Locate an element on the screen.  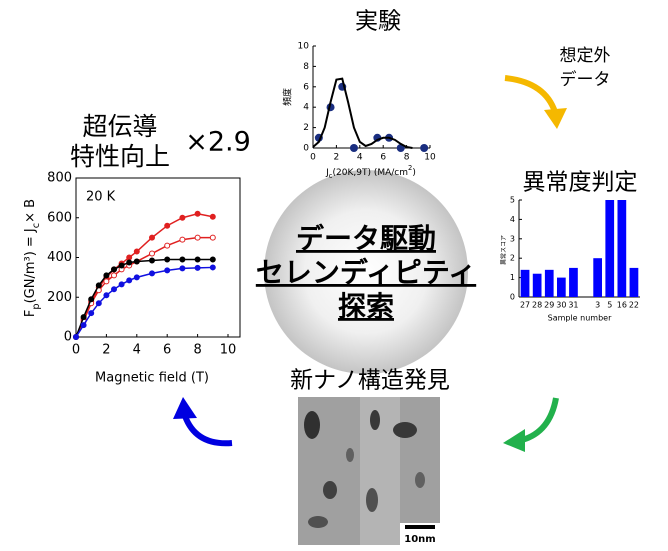
y-tick-label: 0 is located at coordinates (68, 337).